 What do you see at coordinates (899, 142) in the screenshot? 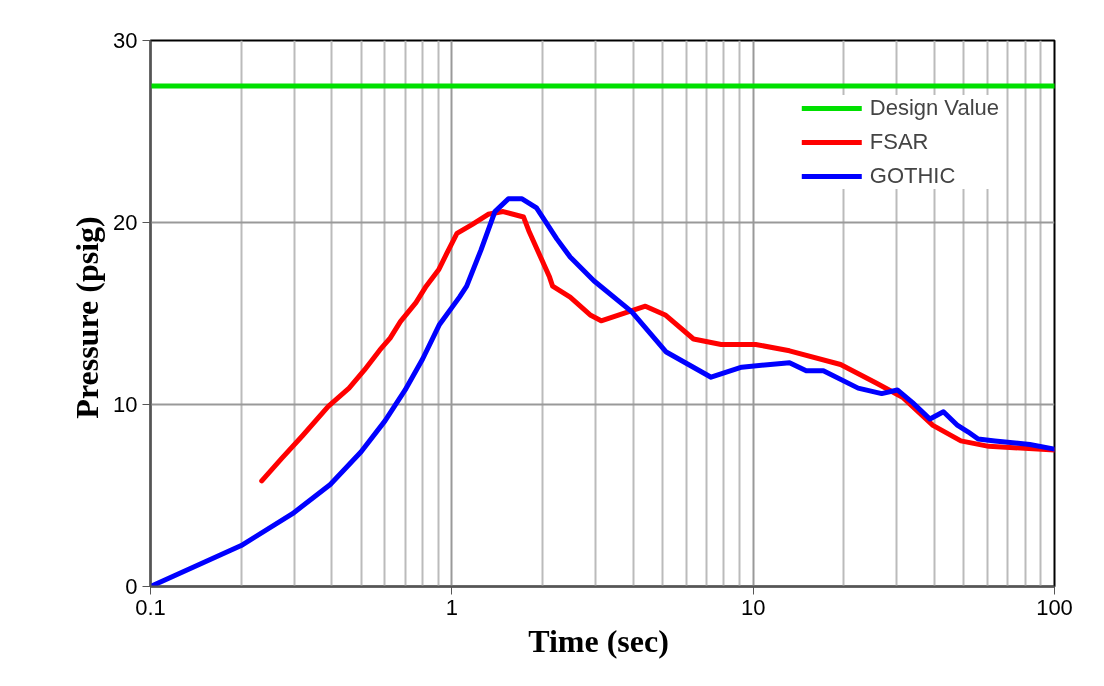
I see `legend-label: FSAR` at bounding box center [899, 142].